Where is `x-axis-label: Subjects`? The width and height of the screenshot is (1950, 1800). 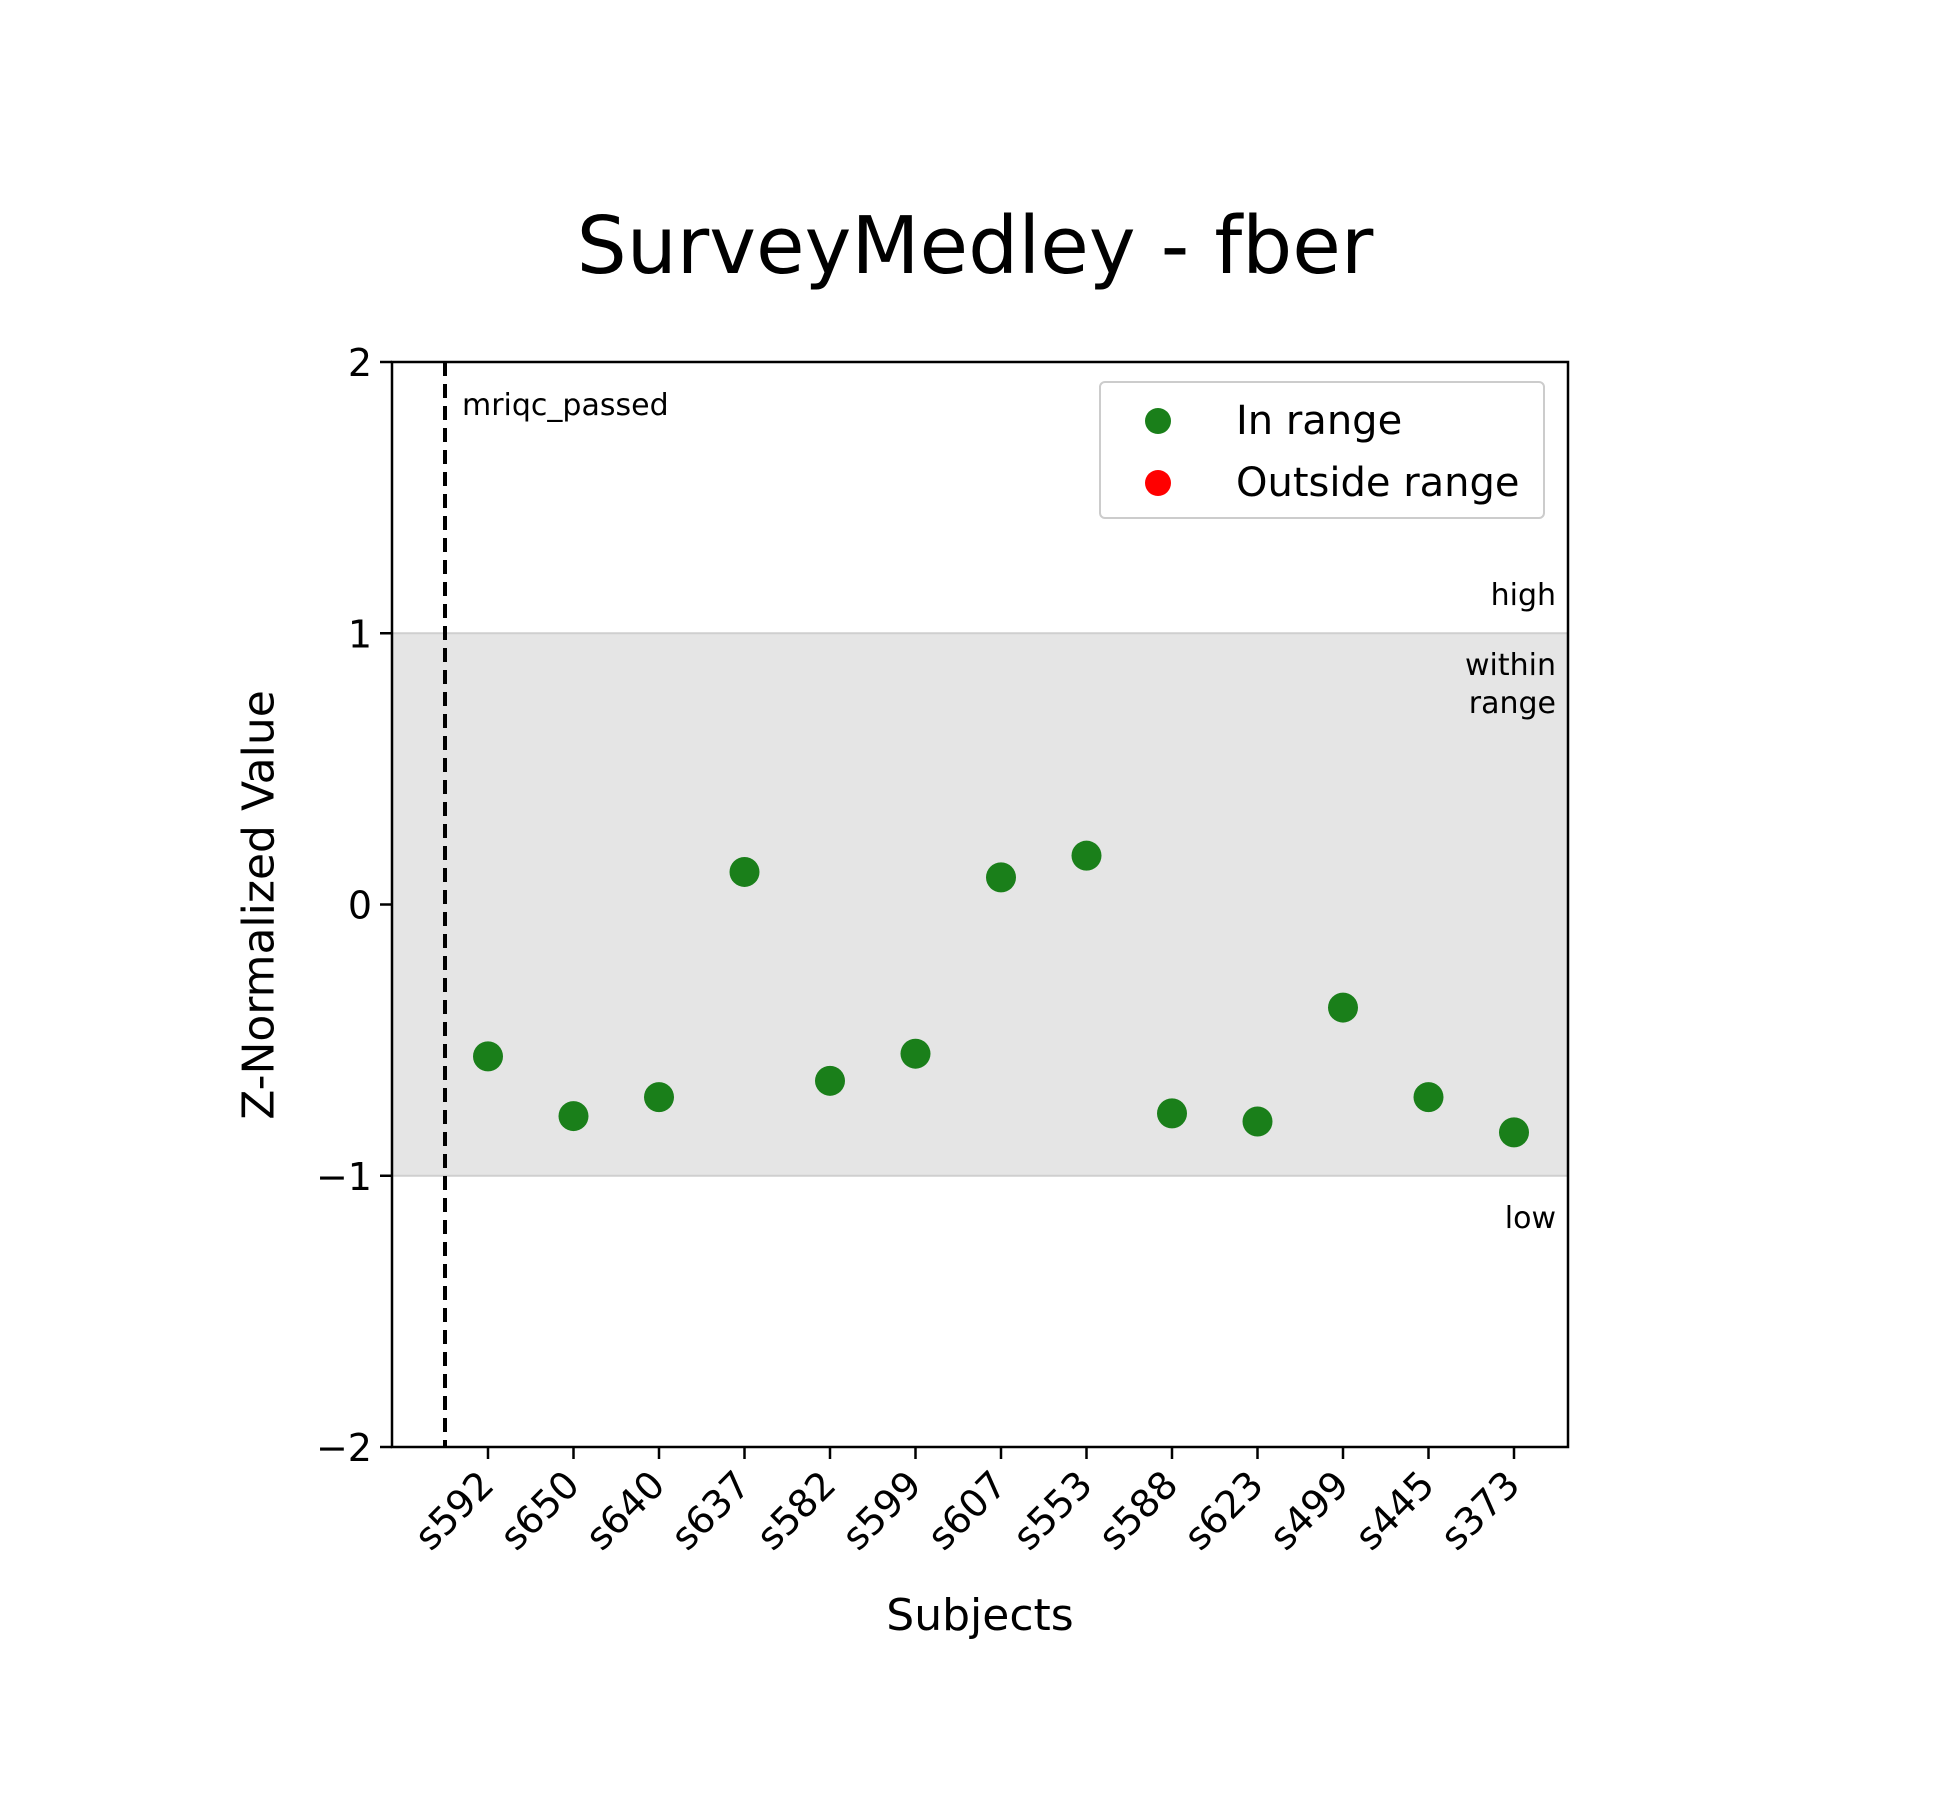 x-axis-label: Subjects is located at coordinates (980, 1615).